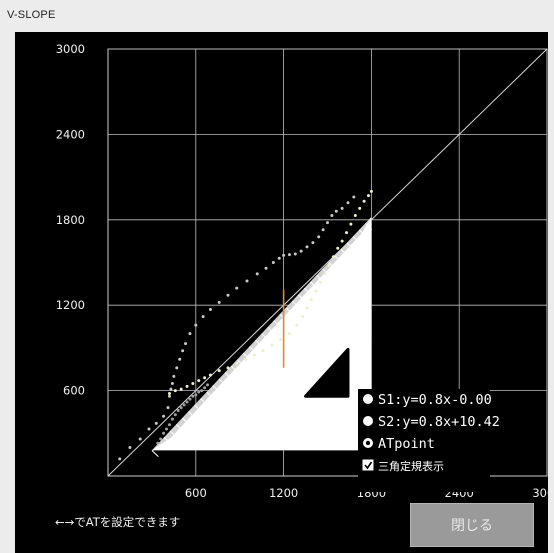 The height and width of the screenshot is (553, 554). What do you see at coordinates (7, 292) in the screenshot?
I see `window-frame-left` at bounding box center [7, 292].